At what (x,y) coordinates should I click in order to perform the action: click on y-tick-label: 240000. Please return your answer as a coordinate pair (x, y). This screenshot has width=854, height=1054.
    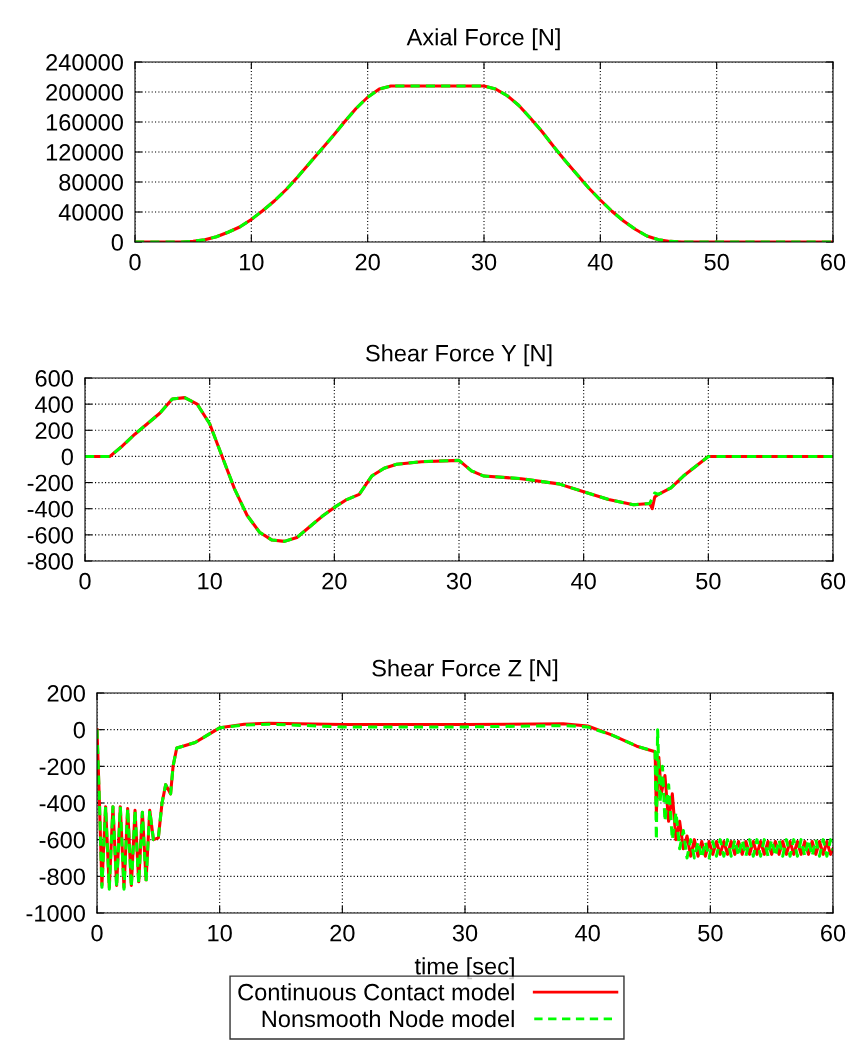
    Looking at the image, I should click on (84, 62).